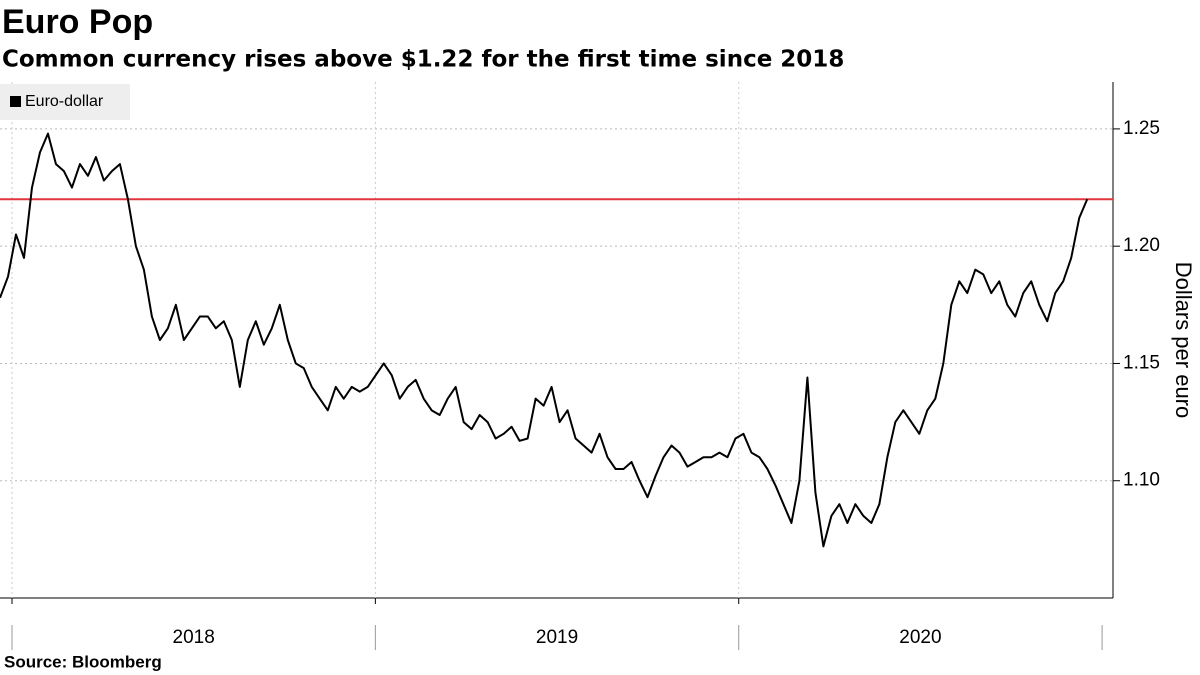  What do you see at coordinates (1141, 128) in the screenshot?
I see `y-tick-label: 1.25` at bounding box center [1141, 128].